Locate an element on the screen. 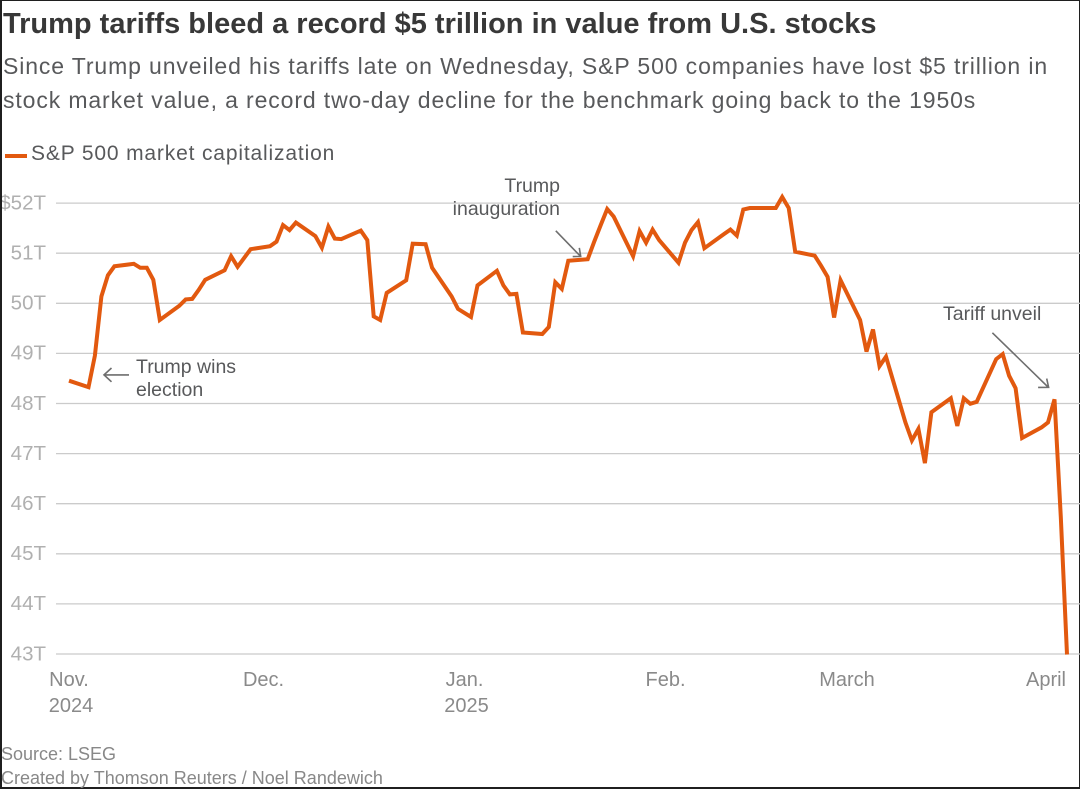 The height and width of the screenshot is (789, 1080). svg-text: 44T is located at coordinates (29, 603).